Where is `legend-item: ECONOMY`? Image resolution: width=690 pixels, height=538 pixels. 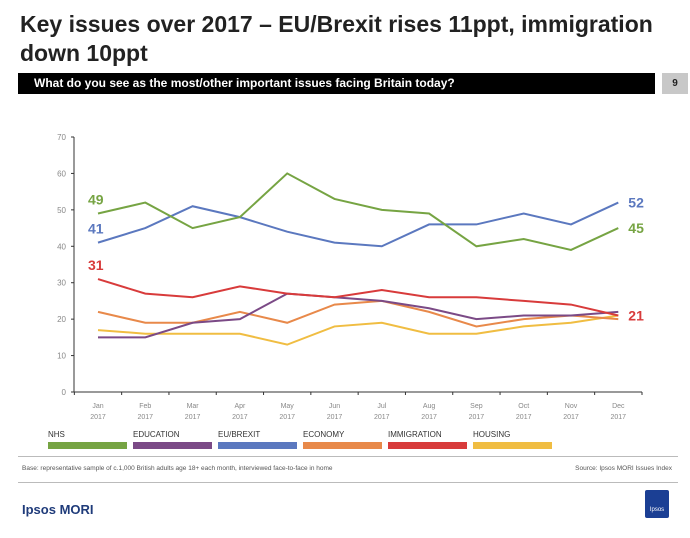 legend-item: ECONOMY is located at coordinates (342, 439).